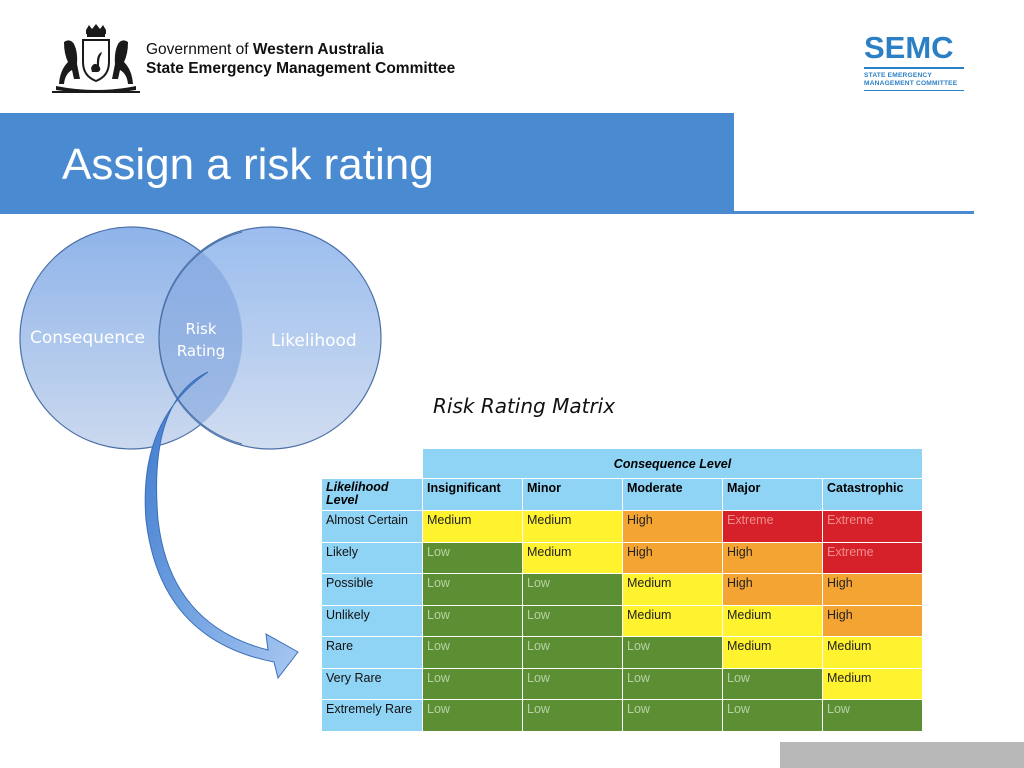 The width and height of the screenshot is (1024, 768). I want to click on column-header: Insignificant, so click(472, 494).